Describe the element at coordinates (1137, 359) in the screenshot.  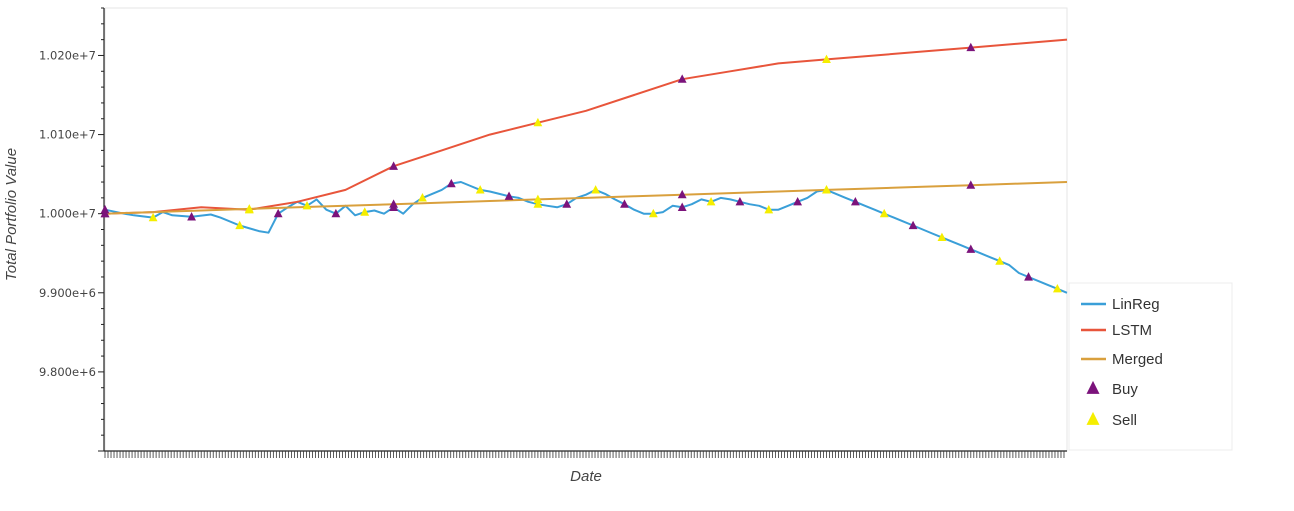
I see `legend-label-merged: Merged` at that location.